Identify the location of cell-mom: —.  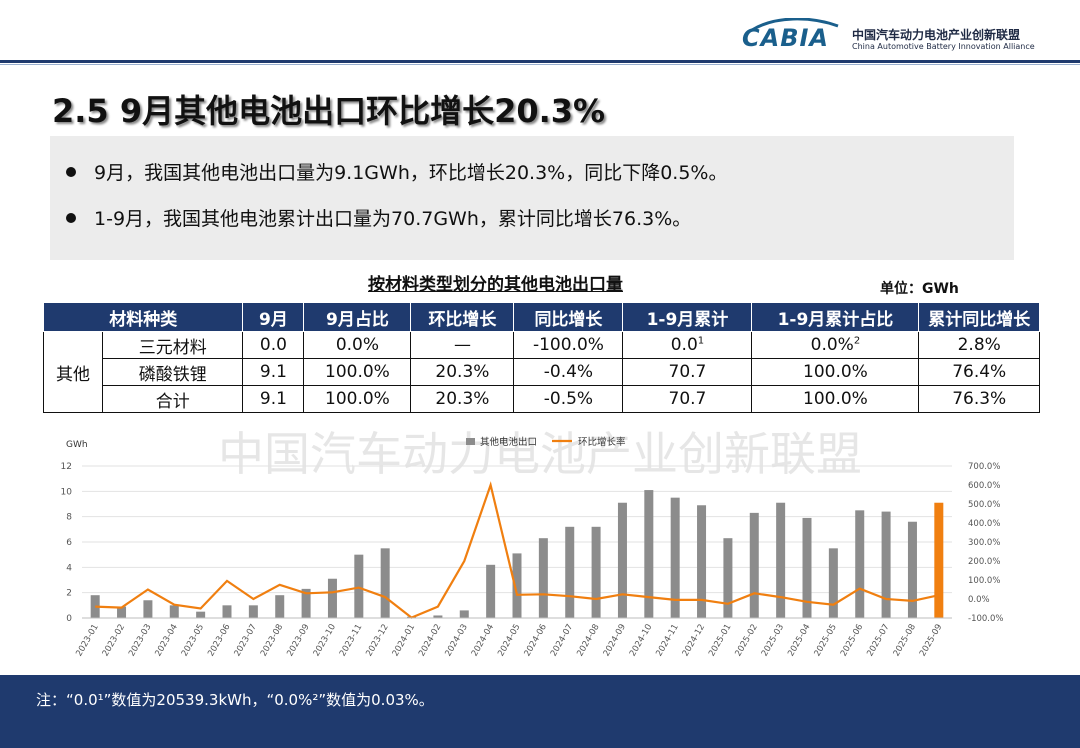
(462, 345).